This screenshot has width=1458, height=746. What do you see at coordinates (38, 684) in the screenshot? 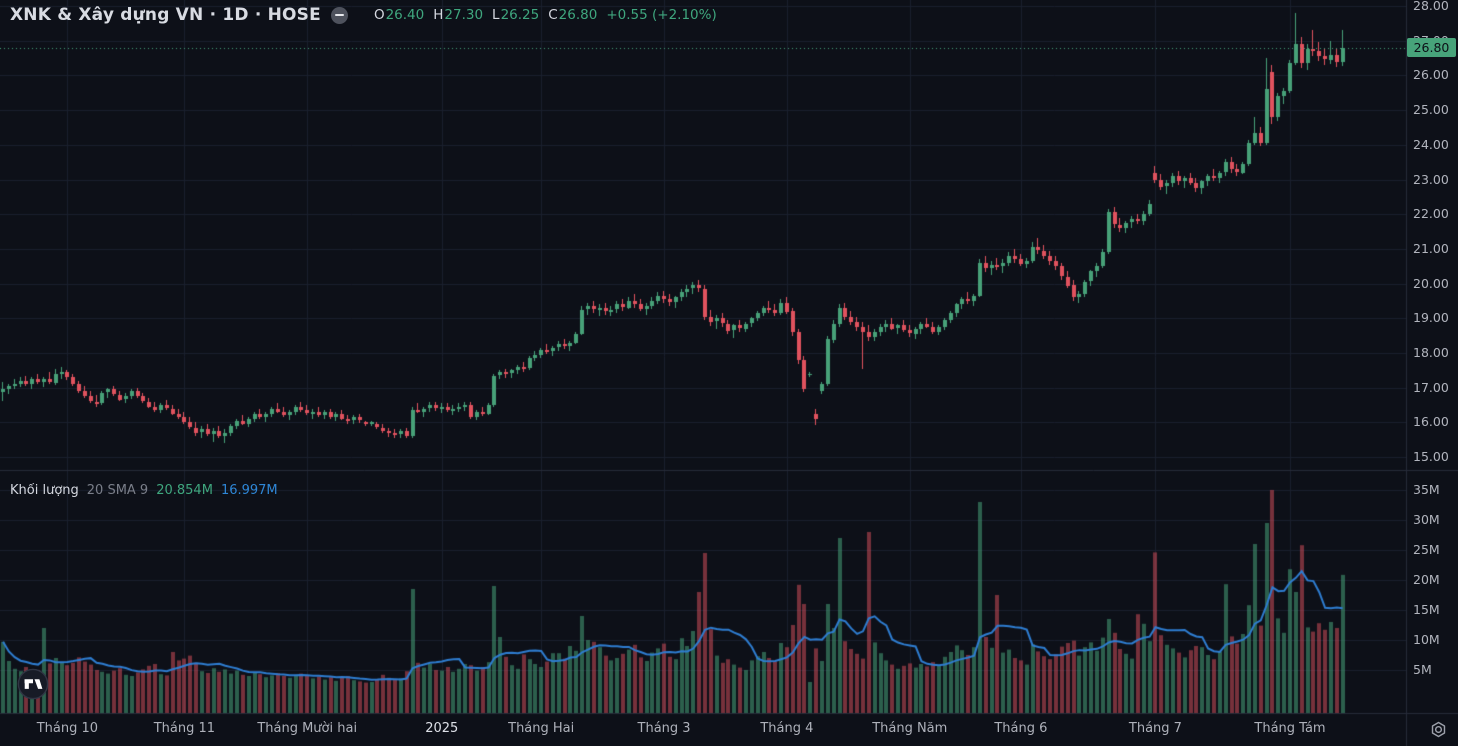
I see `tv-logo-v-glyph` at bounding box center [38, 684].